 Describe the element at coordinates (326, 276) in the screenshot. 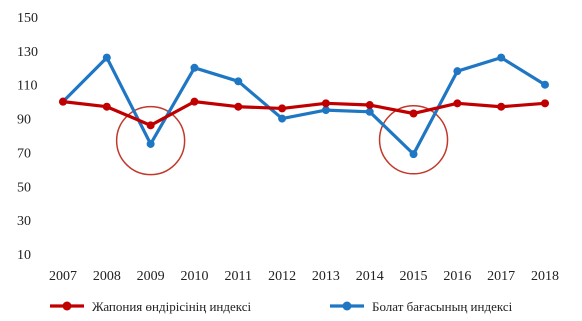

I see `x-tick-label: 2013` at that location.